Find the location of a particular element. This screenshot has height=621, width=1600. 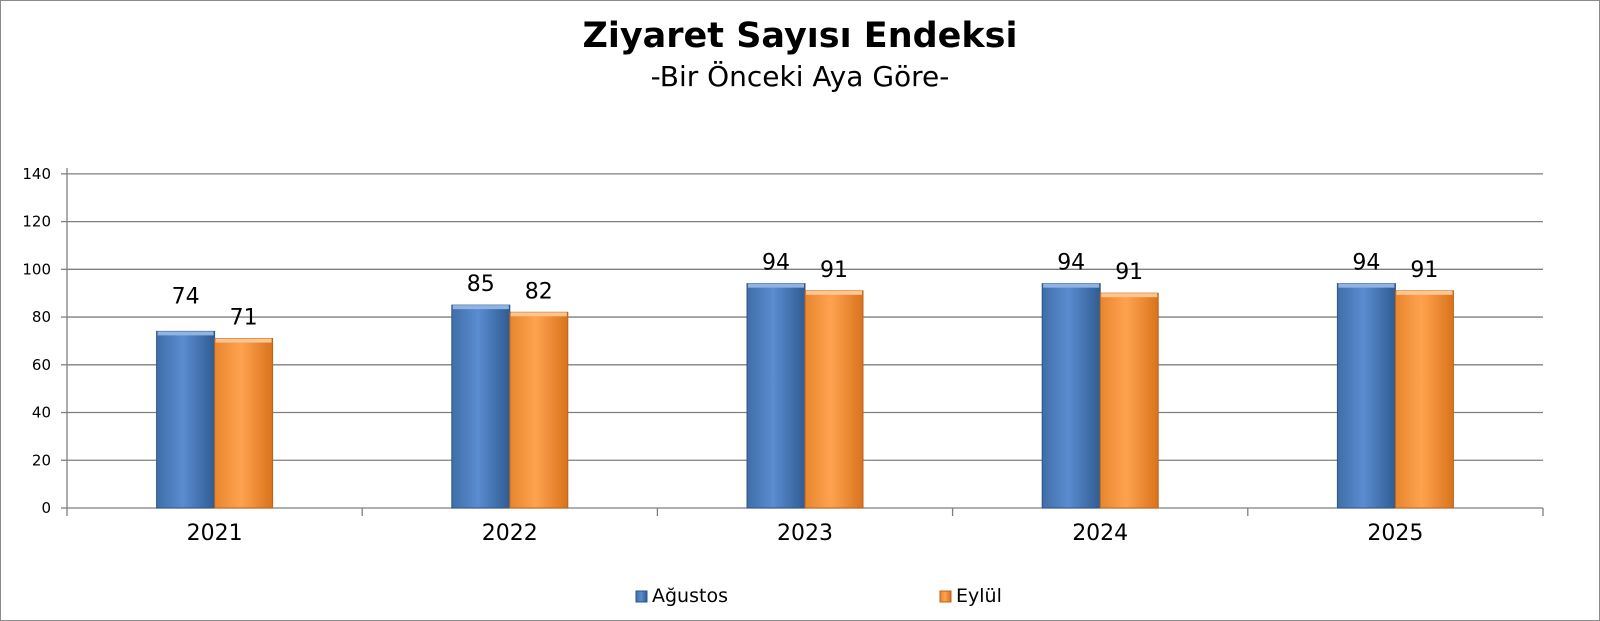

x-tick-label: 2021 is located at coordinates (215, 533).